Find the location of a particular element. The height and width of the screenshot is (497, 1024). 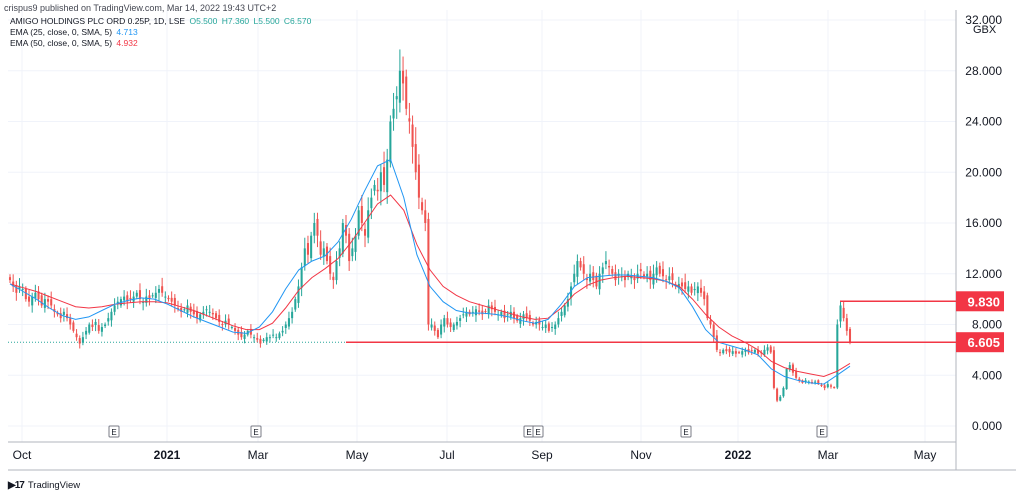

y-tick-label: 0.000 is located at coordinates (987, 426).